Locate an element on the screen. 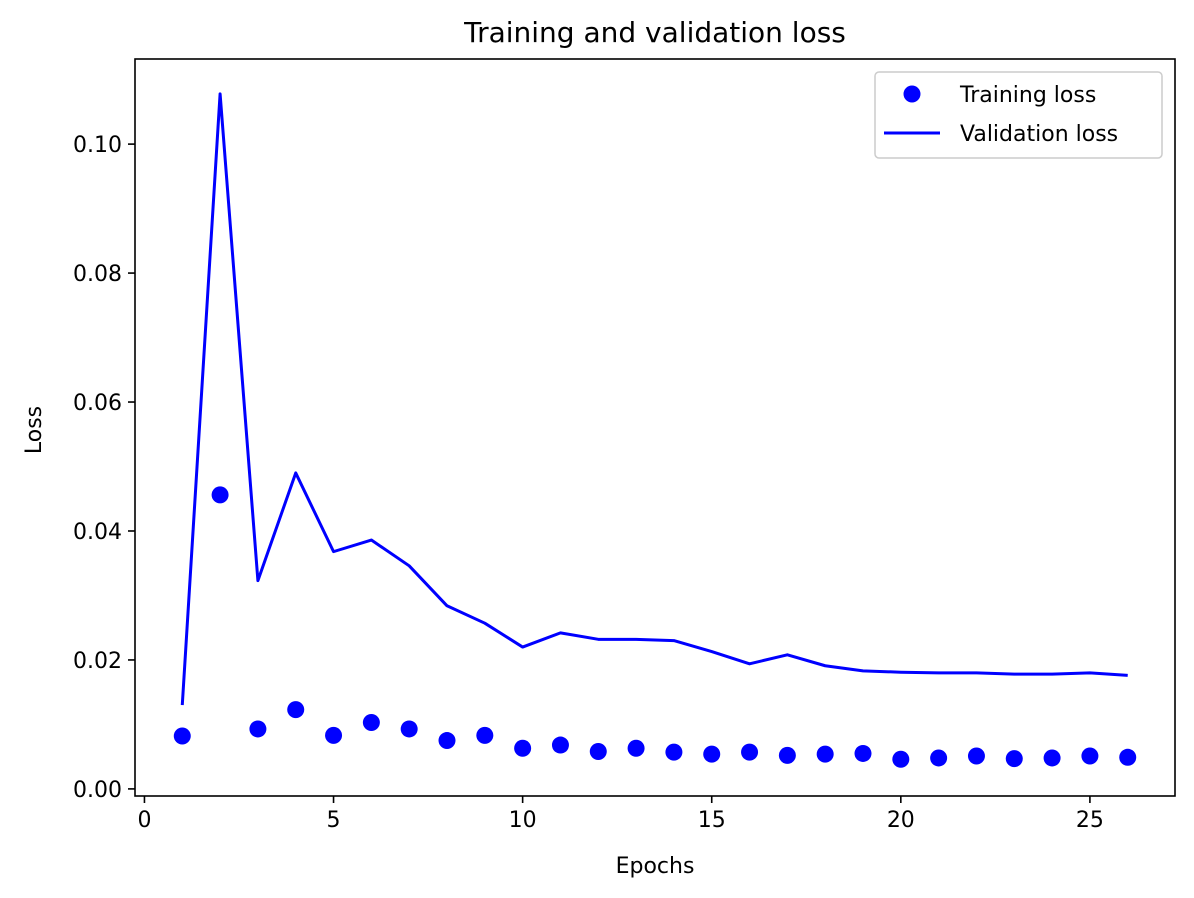  legend: Training loss Validation loss is located at coordinates (1018, 115).